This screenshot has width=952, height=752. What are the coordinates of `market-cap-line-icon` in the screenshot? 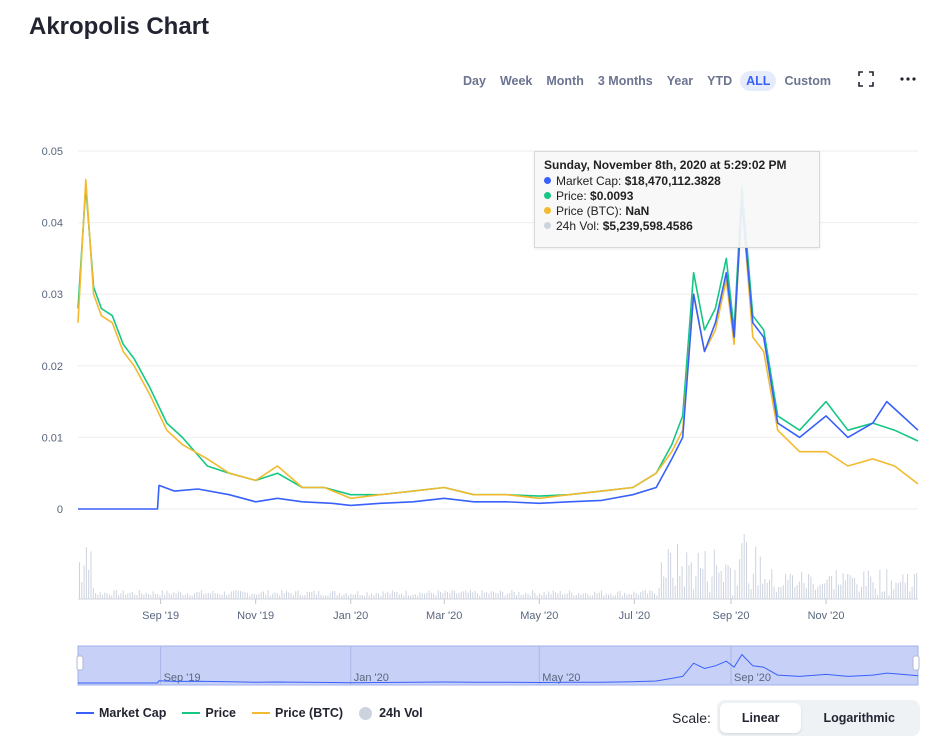 It's located at (85, 713).